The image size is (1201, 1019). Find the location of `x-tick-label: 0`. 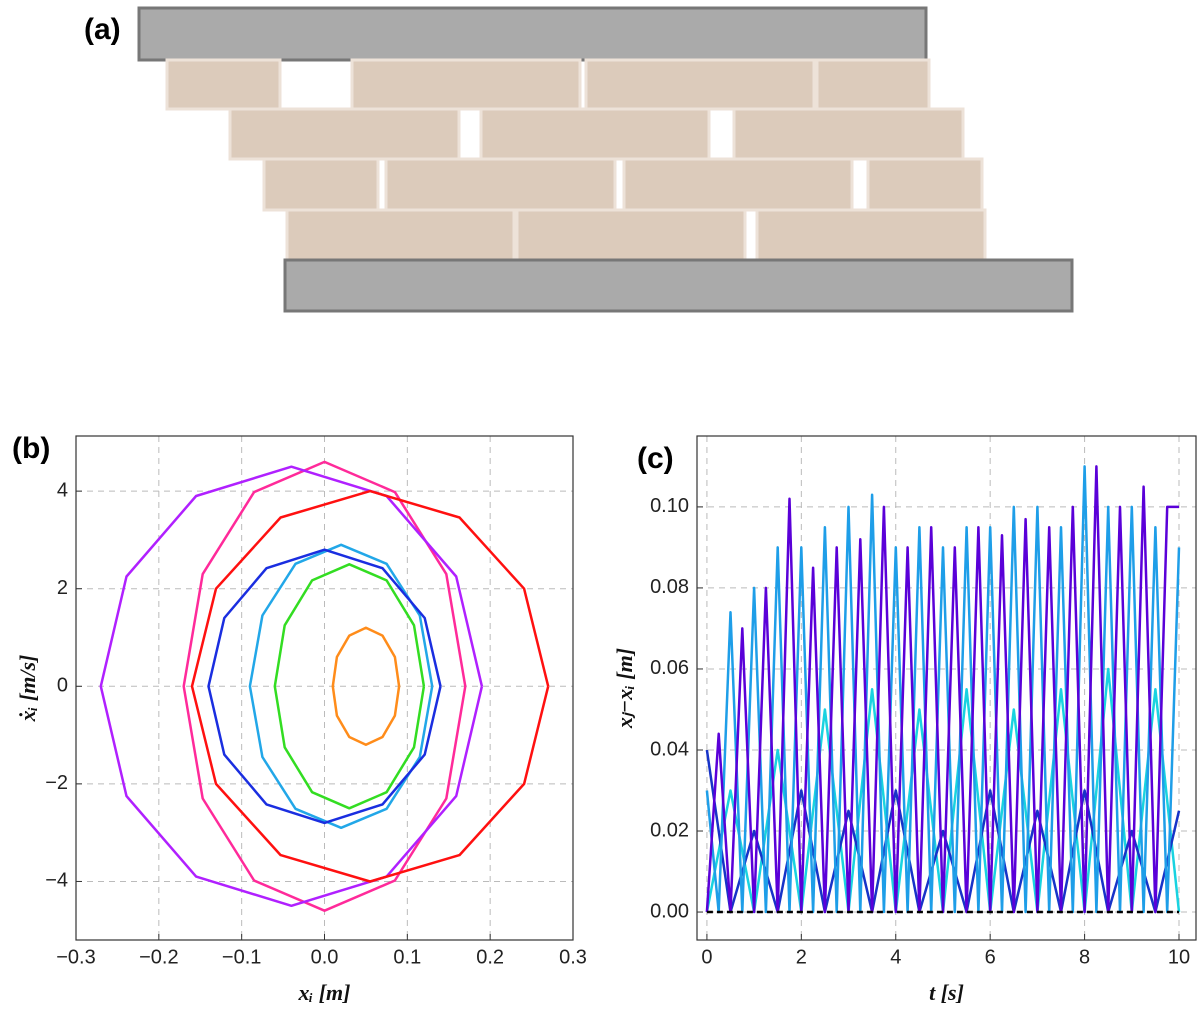

x-tick-label: 0 is located at coordinates (706, 957).